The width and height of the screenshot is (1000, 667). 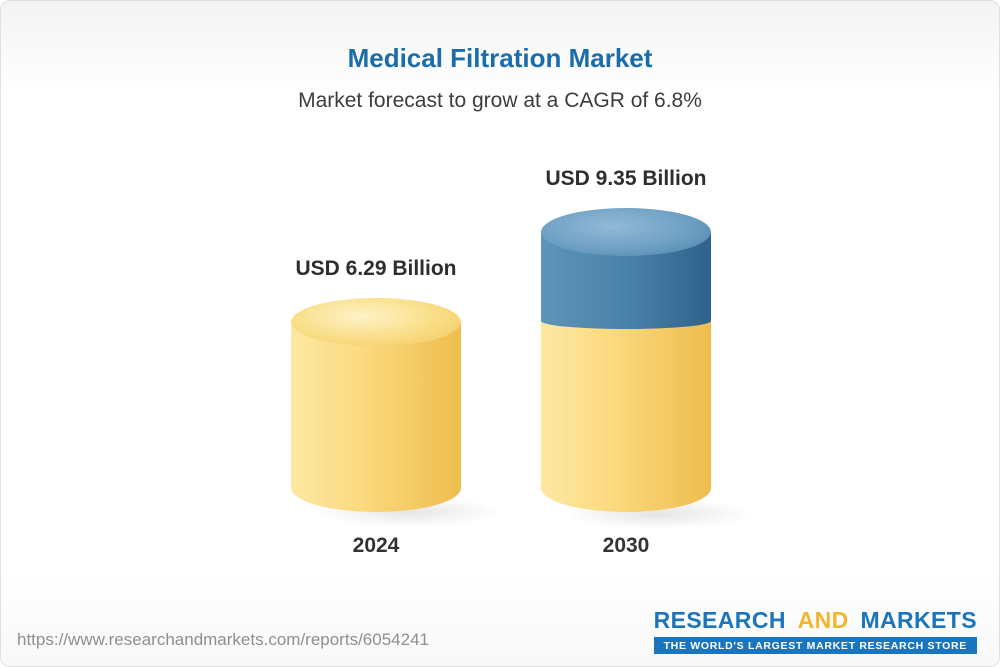 I want to click on cylinder-2024, so click(x=376, y=405).